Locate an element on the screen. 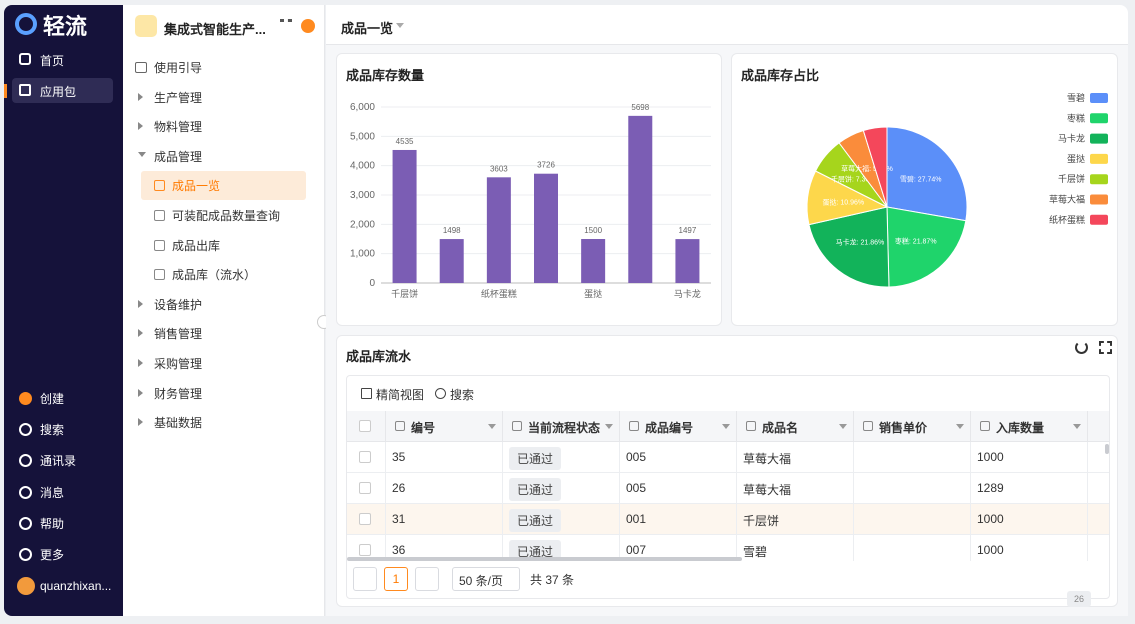 The height and width of the screenshot is (624, 1135). cell: 007 is located at coordinates (636, 550).